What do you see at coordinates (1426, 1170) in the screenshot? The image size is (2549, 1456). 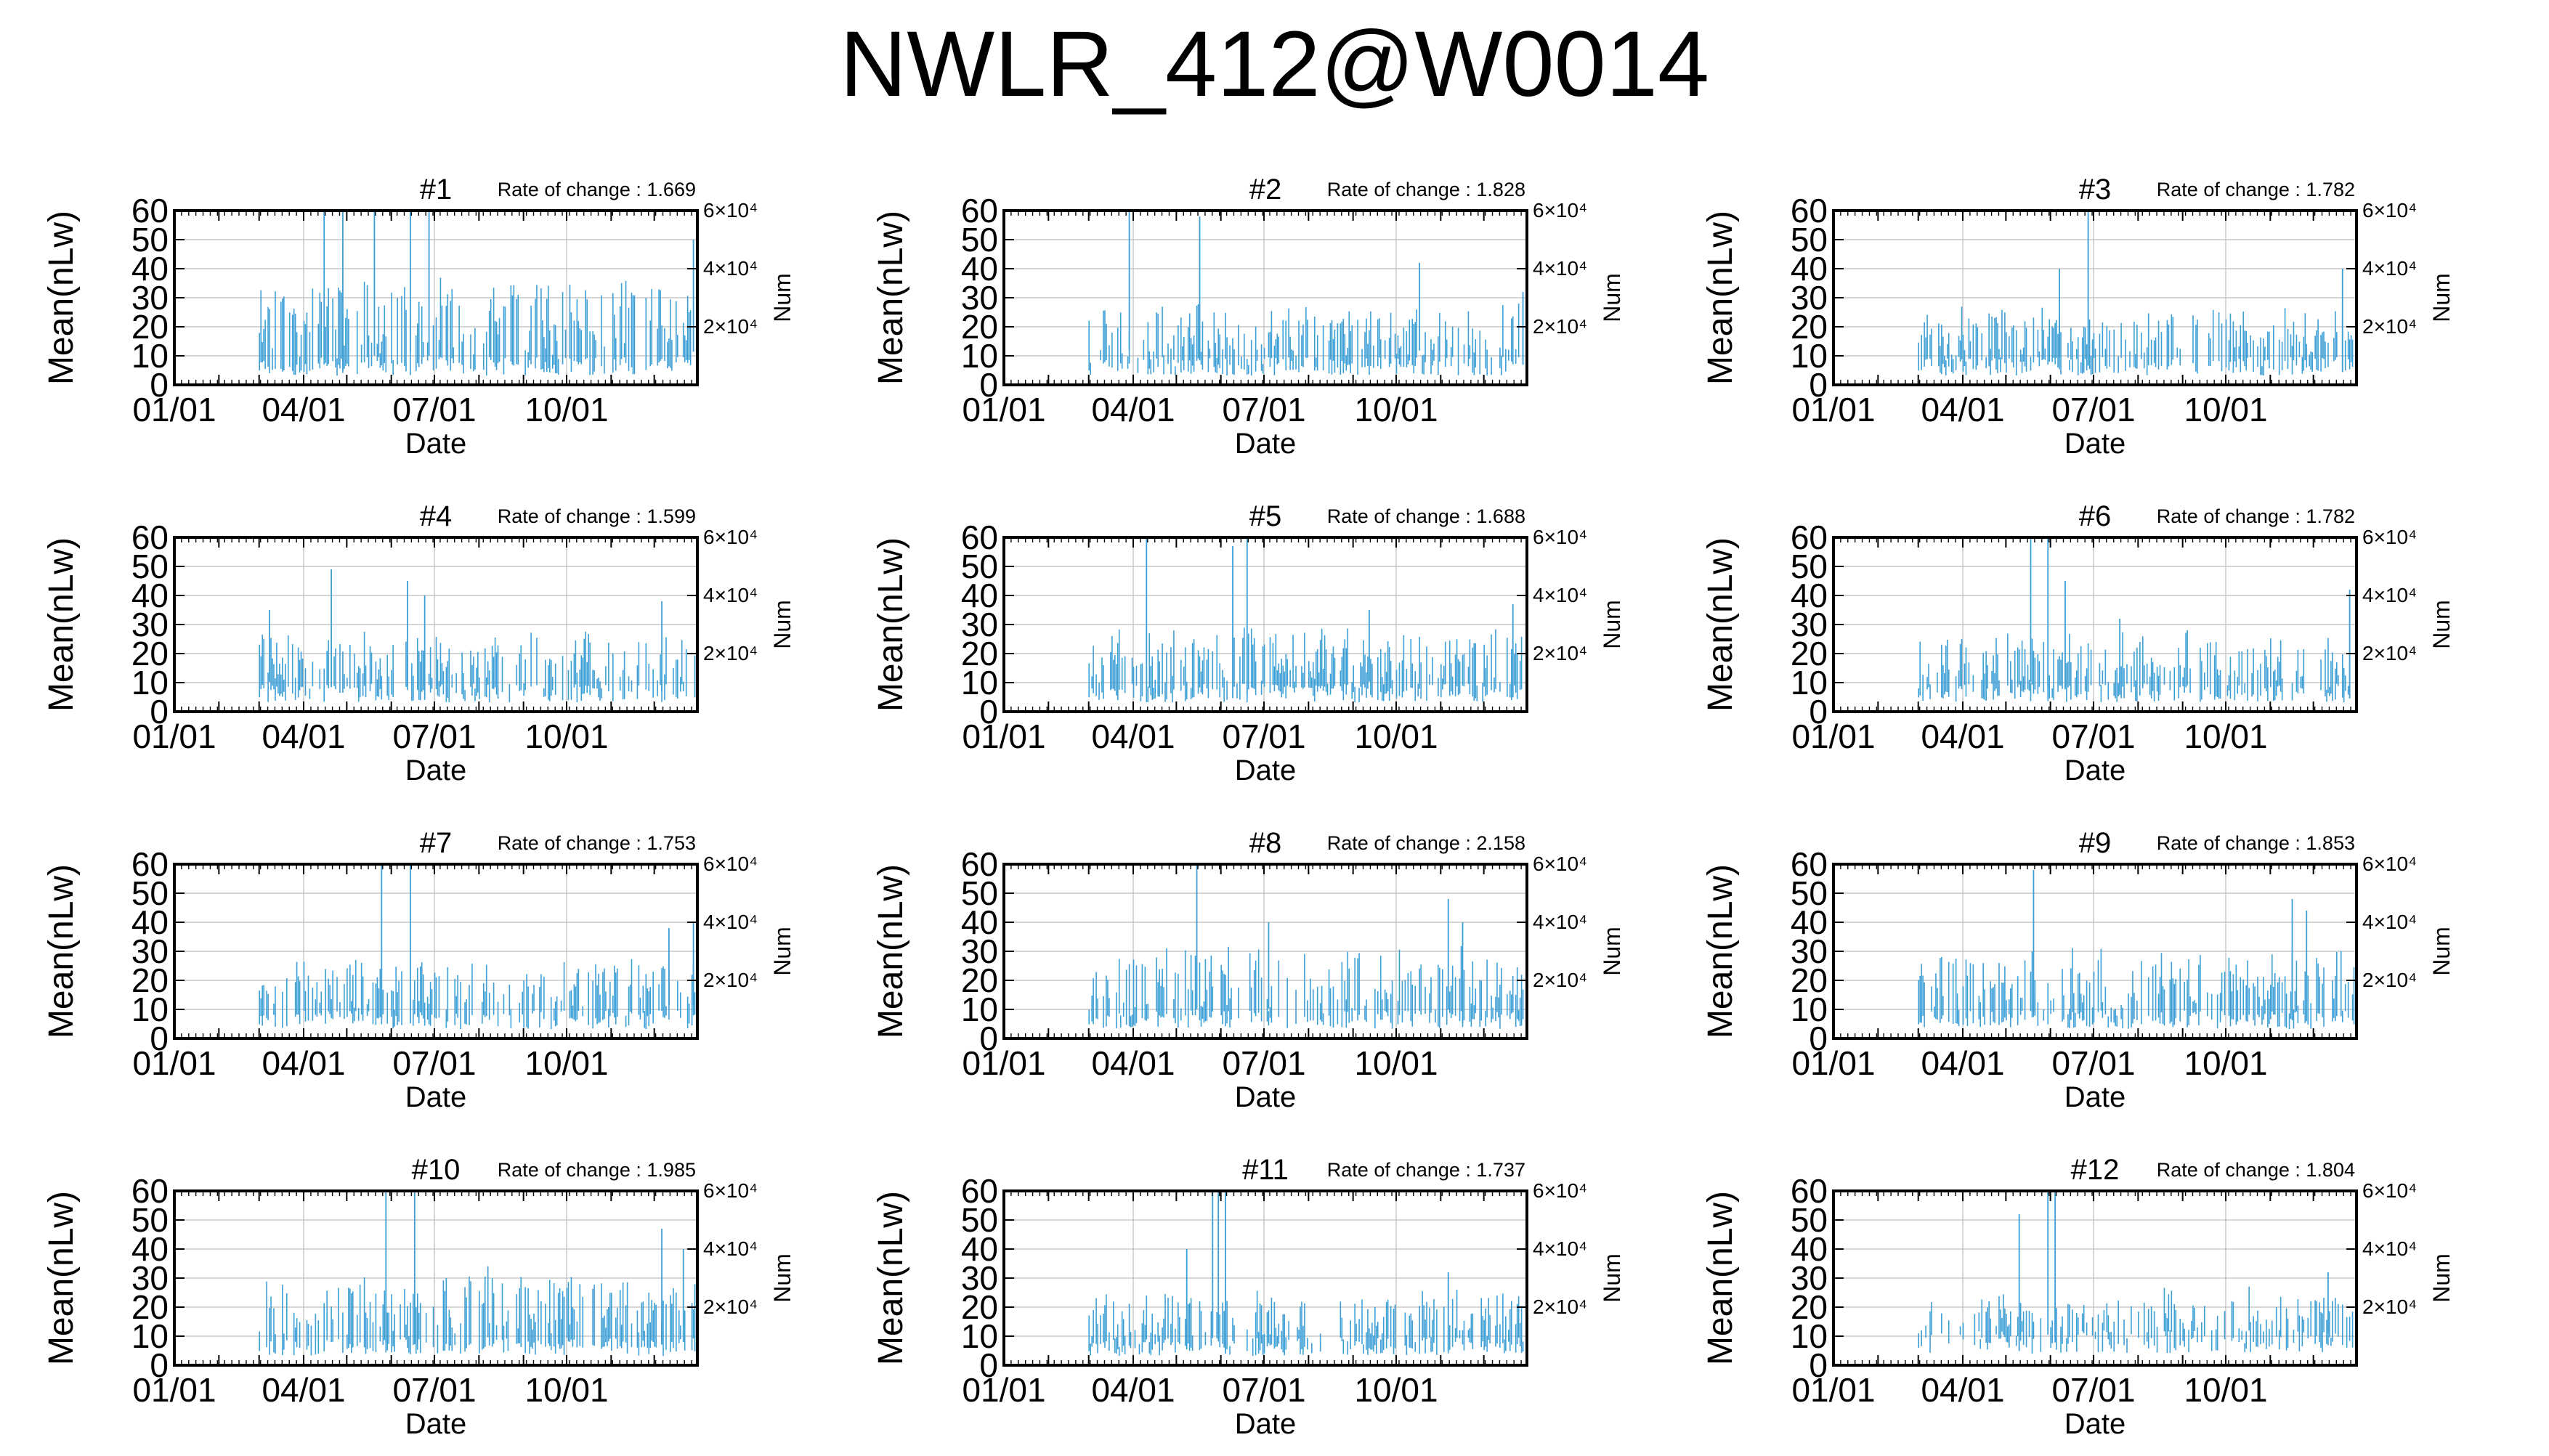 I see `rate-of-change-label: Rate of change : 1.737` at bounding box center [1426, 1170].